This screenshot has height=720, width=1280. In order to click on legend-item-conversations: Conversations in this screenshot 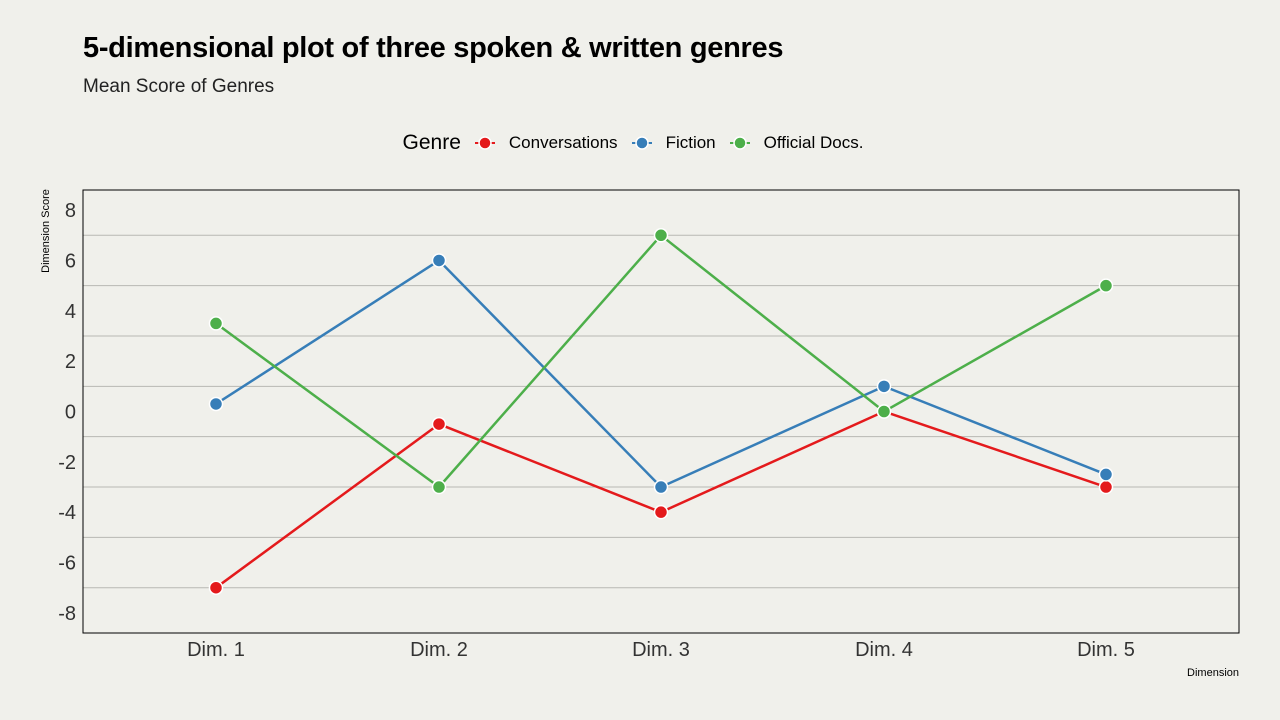, I will do `click(546, 143)`.